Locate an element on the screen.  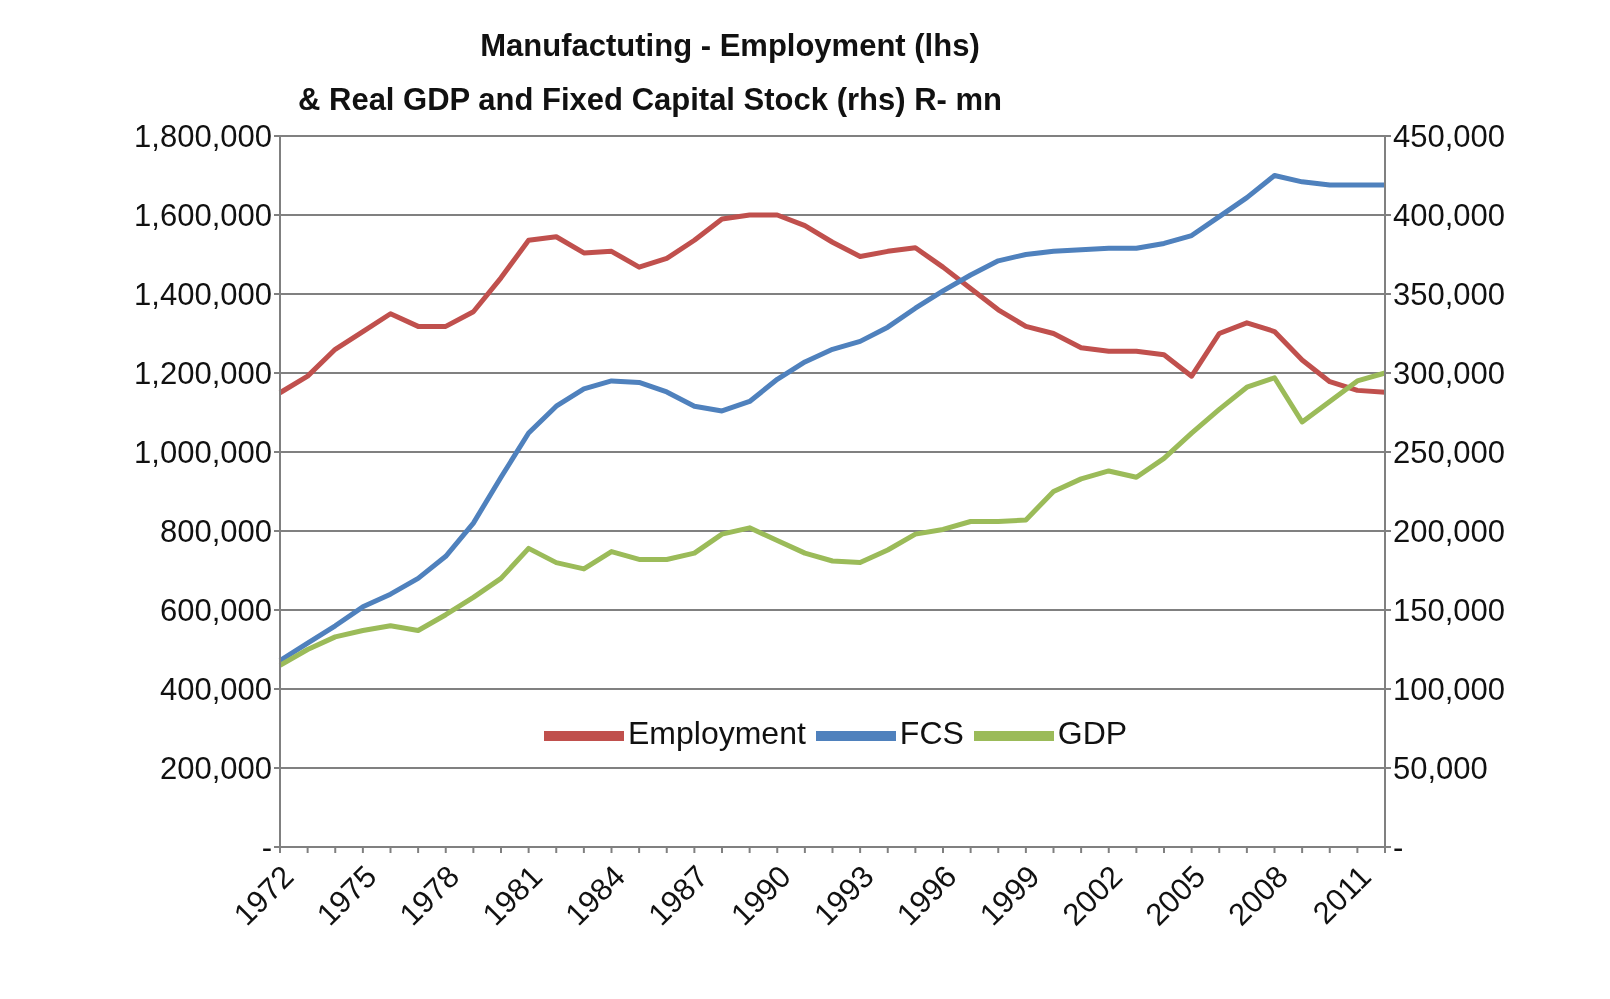
y-tick-label: 1,200,000 is located at coordinates (203, 374).